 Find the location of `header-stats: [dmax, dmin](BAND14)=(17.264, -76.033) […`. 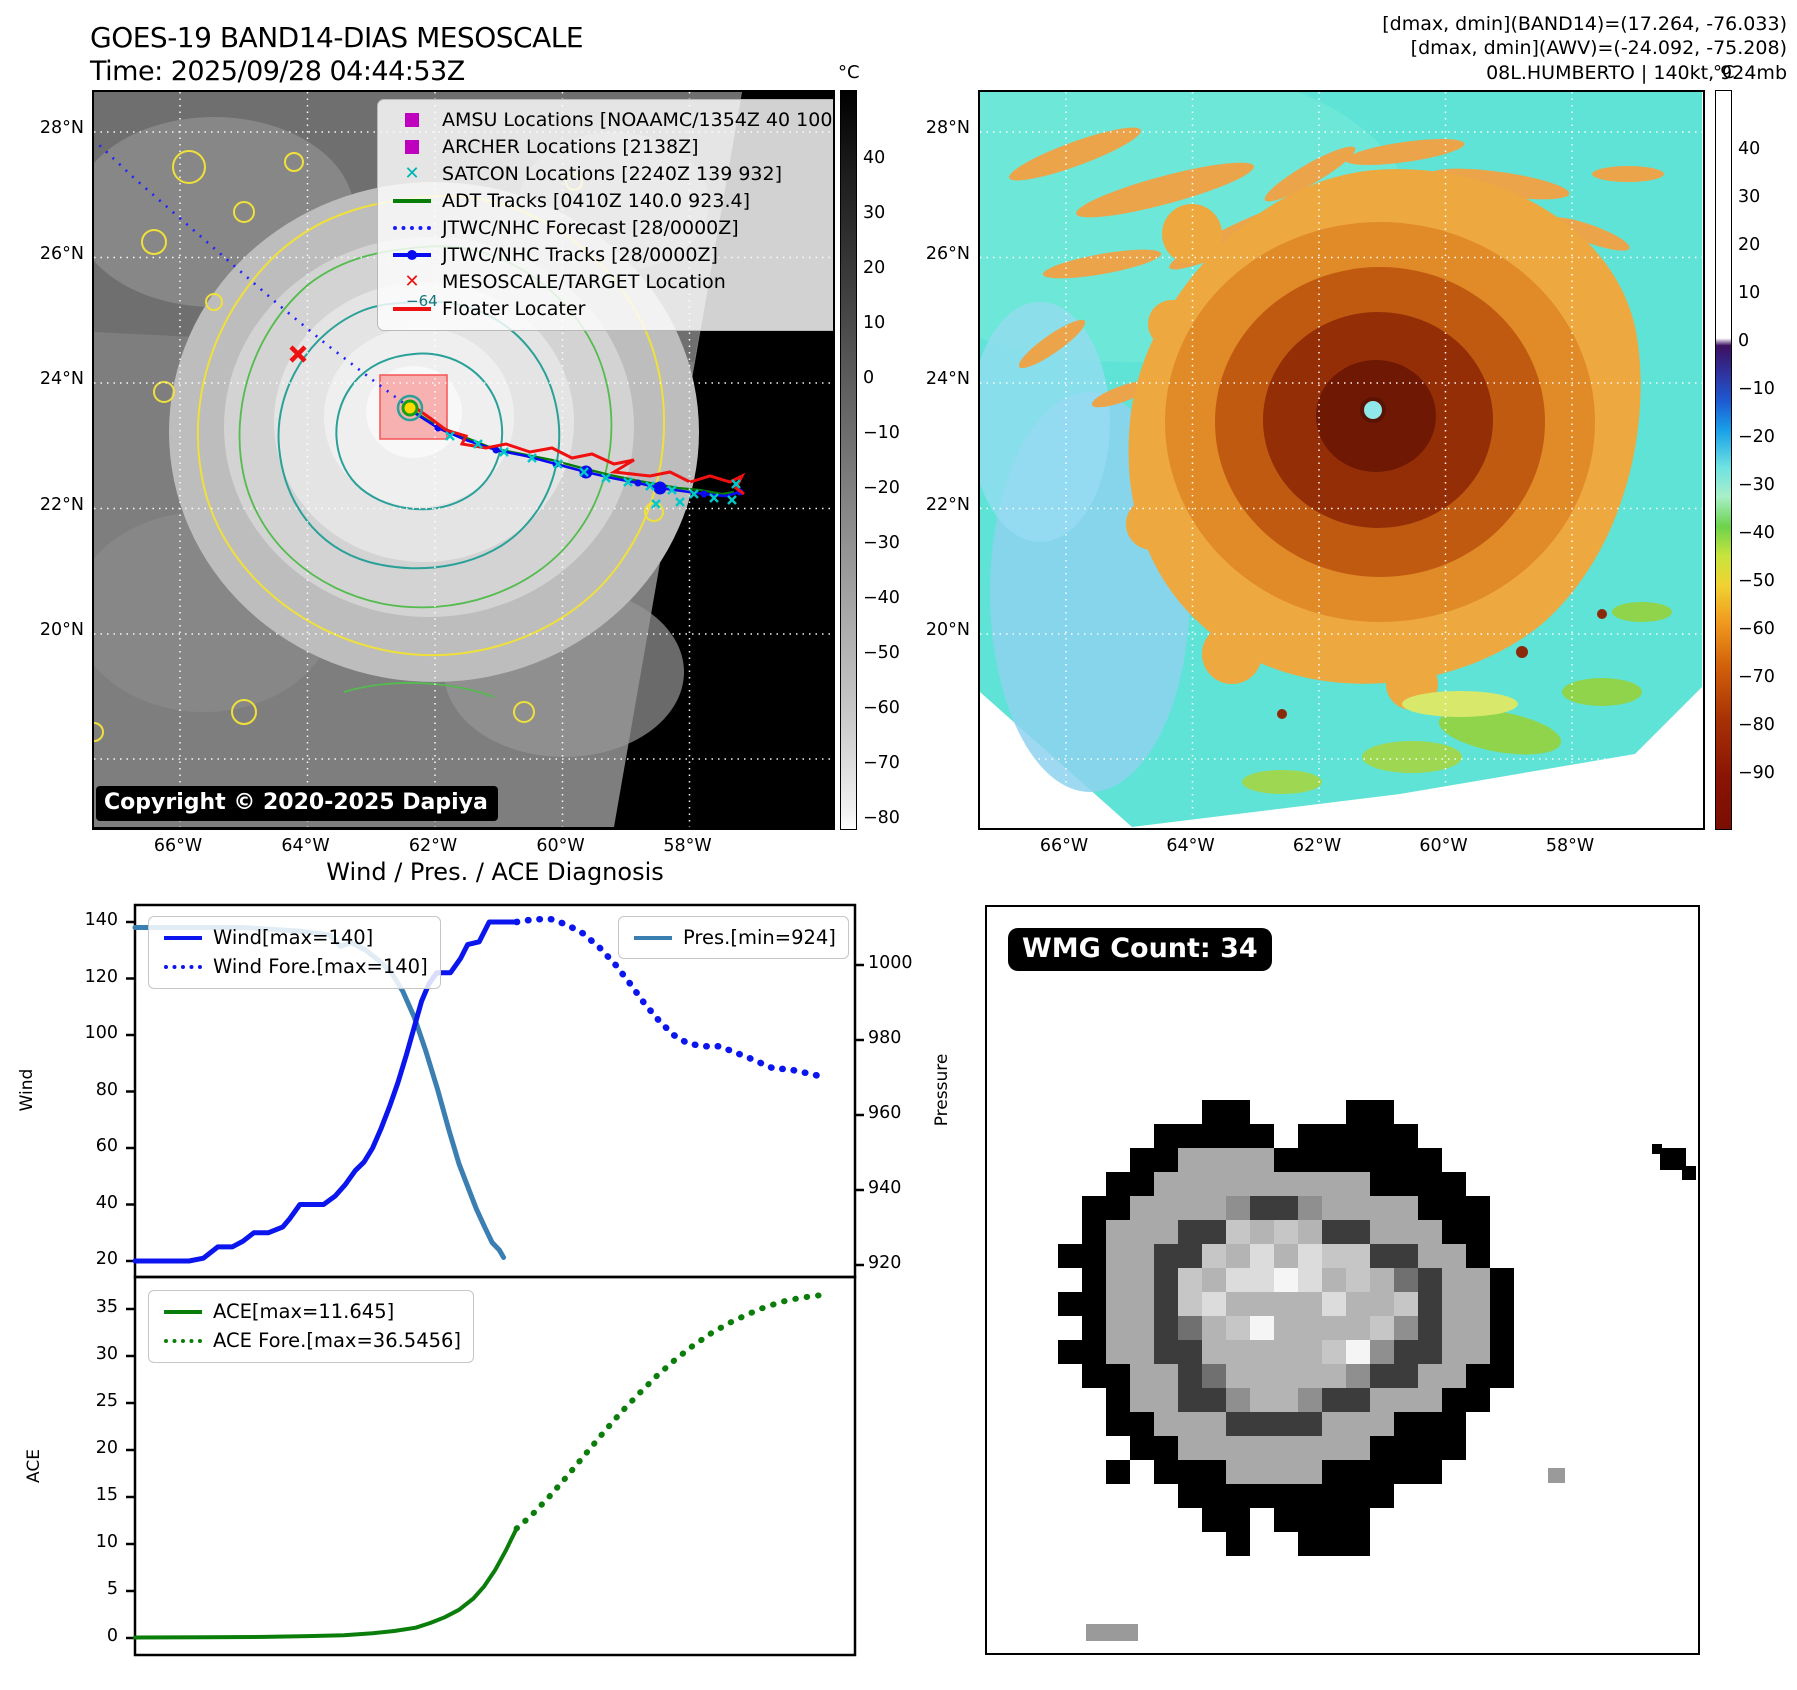

header-stats: [dmax, dmin](BAND14)=(17.264, -76.033) [… is located at coordinates (1584, 48).